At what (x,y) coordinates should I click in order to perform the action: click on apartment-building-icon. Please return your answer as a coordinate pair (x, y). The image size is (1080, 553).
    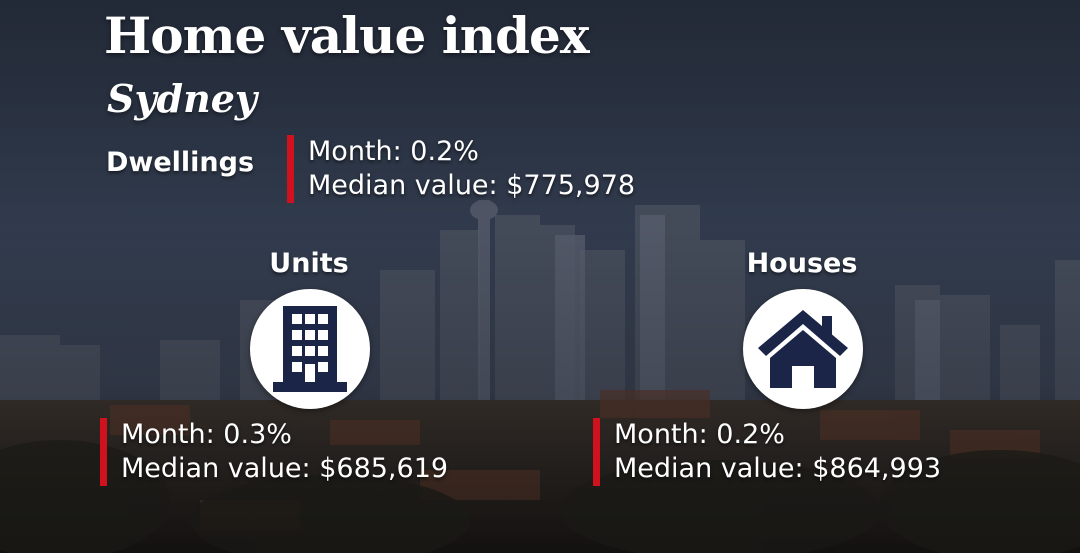
    Looking at the image, I should click on (310, 349).